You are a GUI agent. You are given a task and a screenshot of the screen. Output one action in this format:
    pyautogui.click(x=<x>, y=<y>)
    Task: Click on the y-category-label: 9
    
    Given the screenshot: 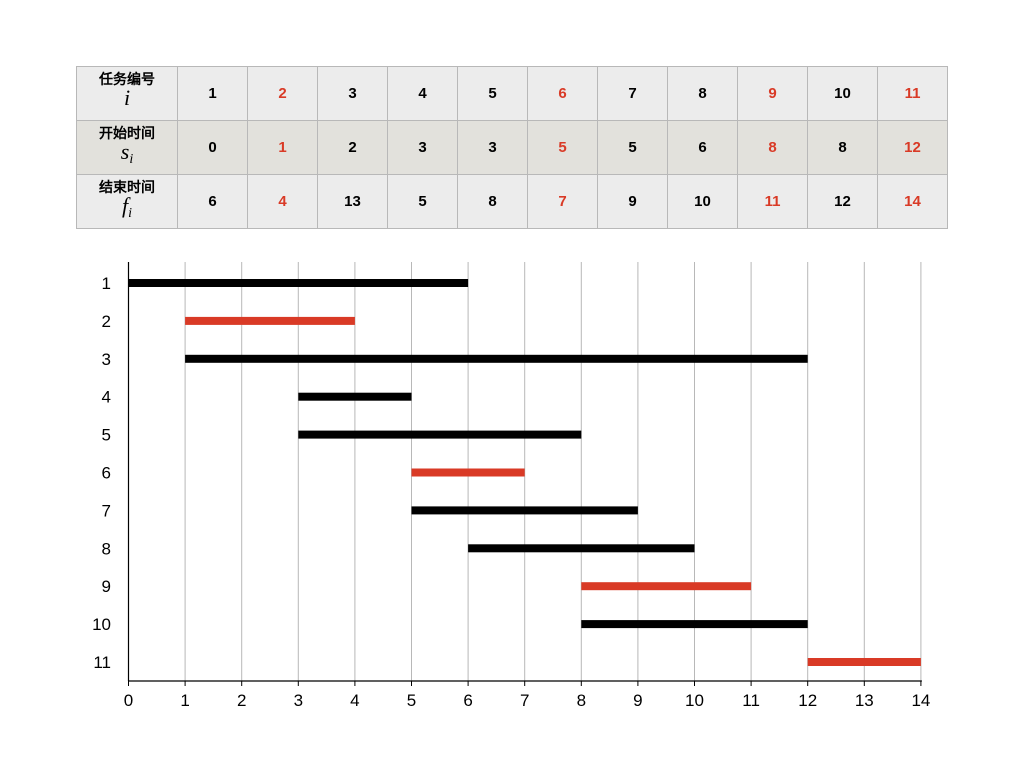 What is the action you would take?
    pyautogui.click(x=106, y=586)
    